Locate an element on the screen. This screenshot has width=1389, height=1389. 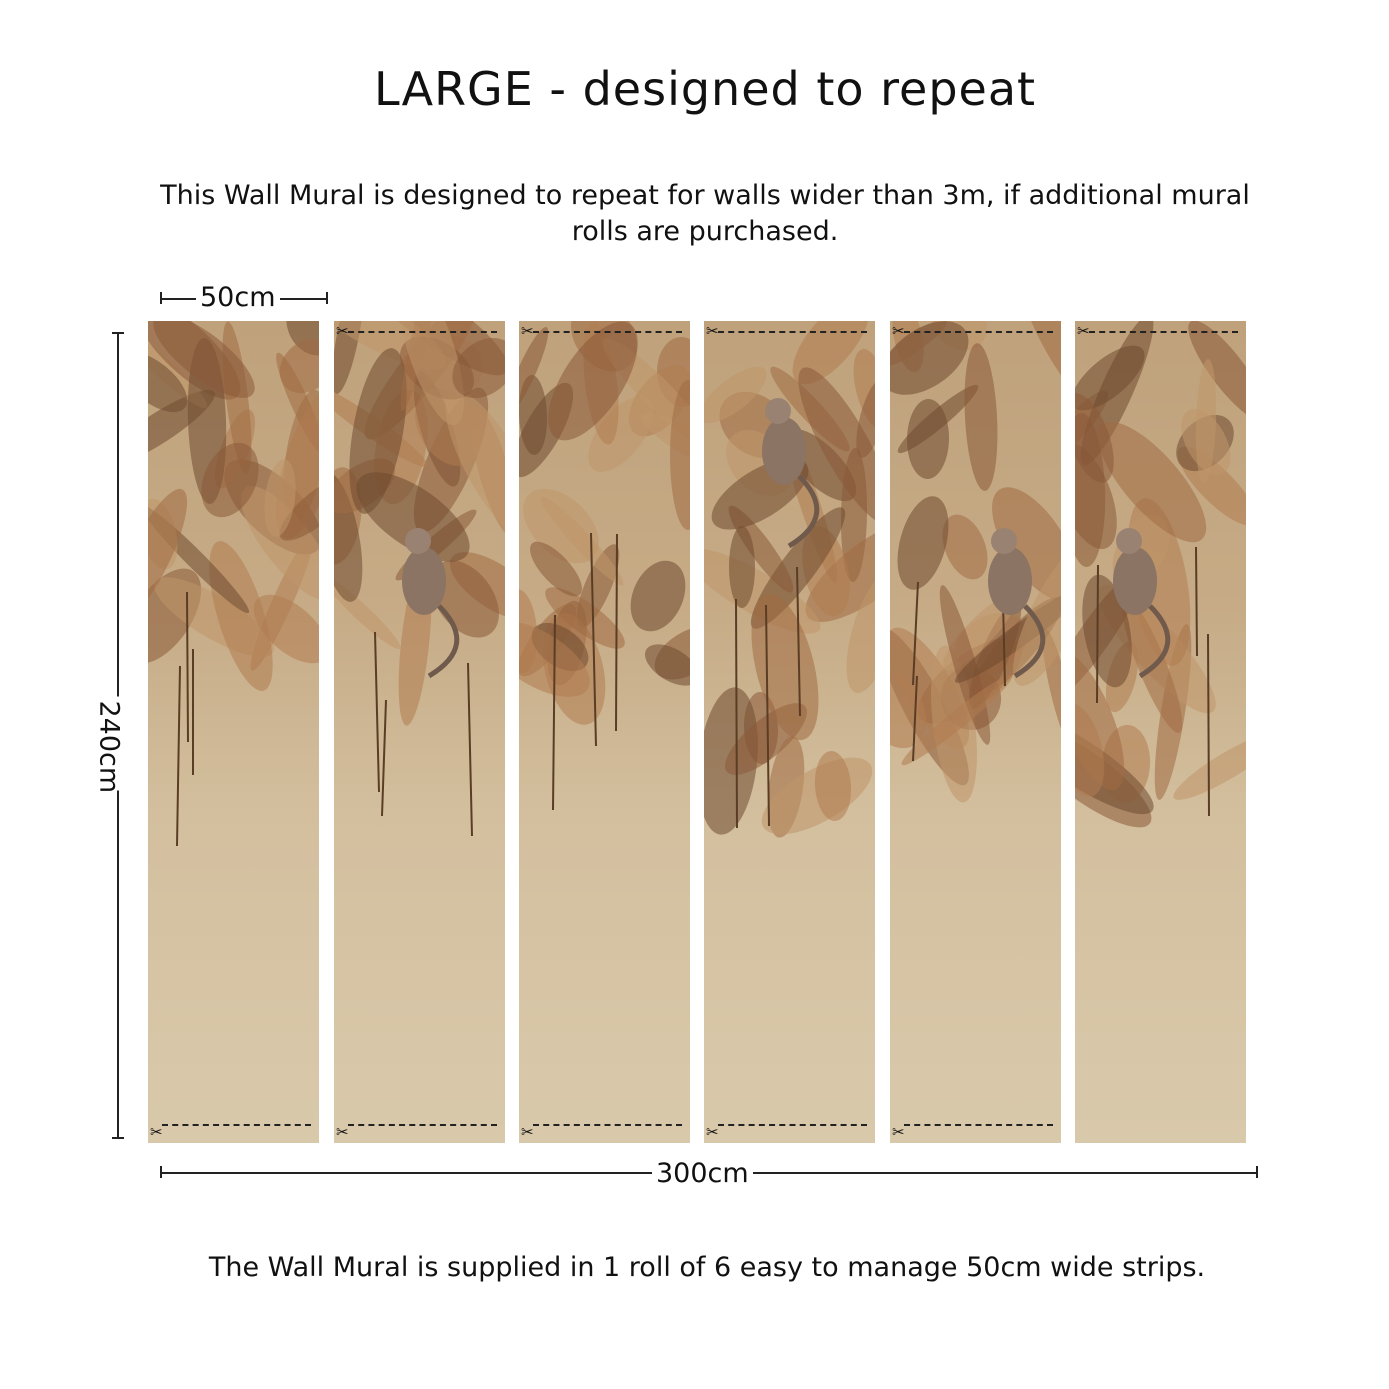
mural-strip-6: ✂ is located at coordinates (1160, 732).